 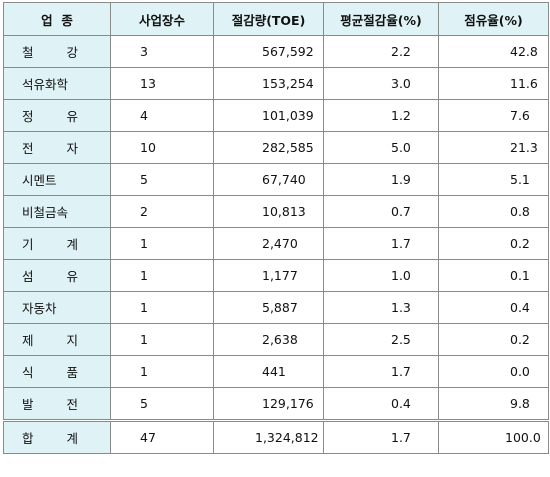 I want to click on total-row: 합 계 47 1,324,812 1.7 100.0, so click(x=276, y=436).